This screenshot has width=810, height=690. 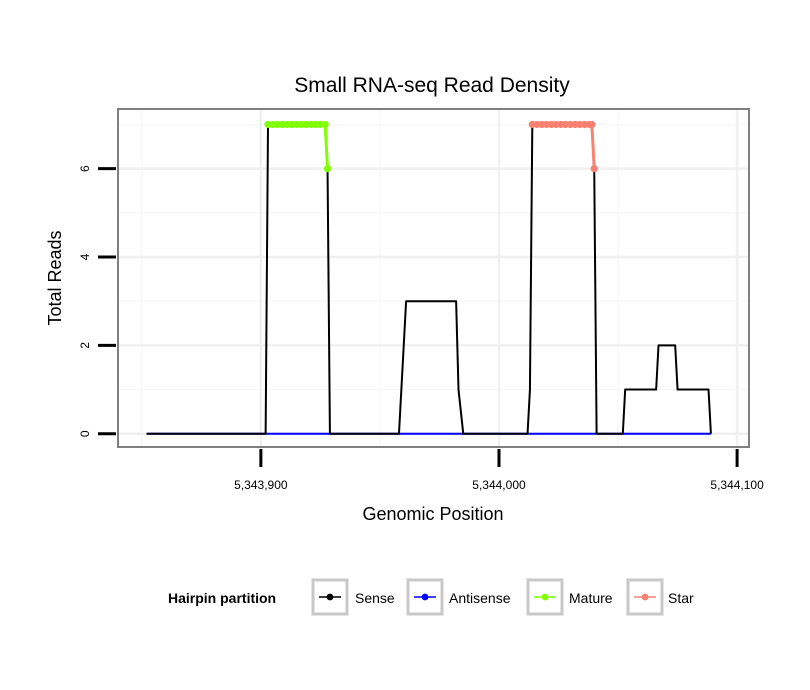 What do you see at coordinates (737, 485) in the screenshot?
I see `x-tick-label: 5,344,100` at bounding box center [737, 485].